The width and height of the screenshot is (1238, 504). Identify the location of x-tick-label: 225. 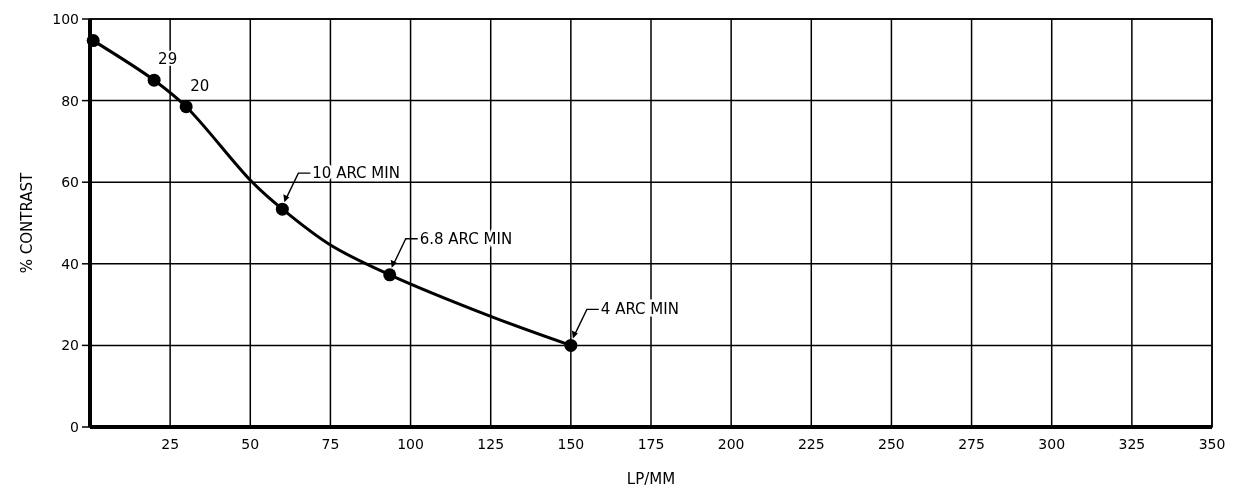
(811, 444).